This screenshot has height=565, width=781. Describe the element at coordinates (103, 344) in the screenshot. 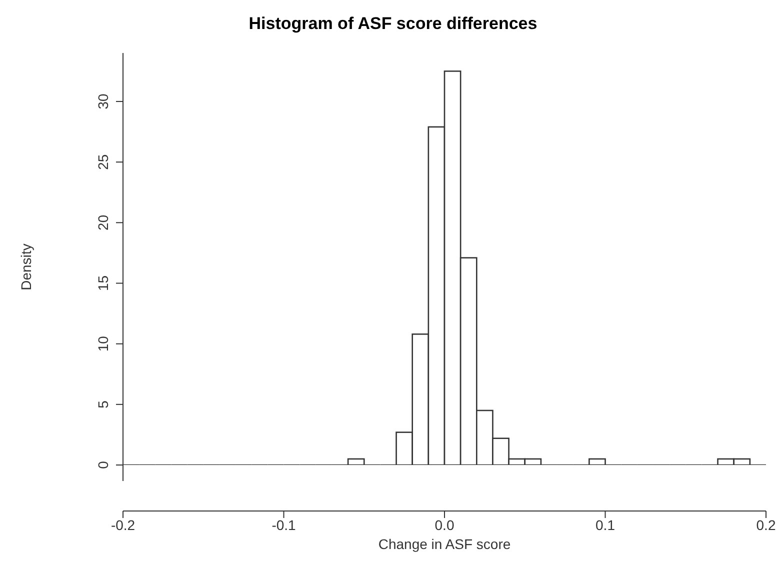

I see `y-tick-label: 10` at that location.